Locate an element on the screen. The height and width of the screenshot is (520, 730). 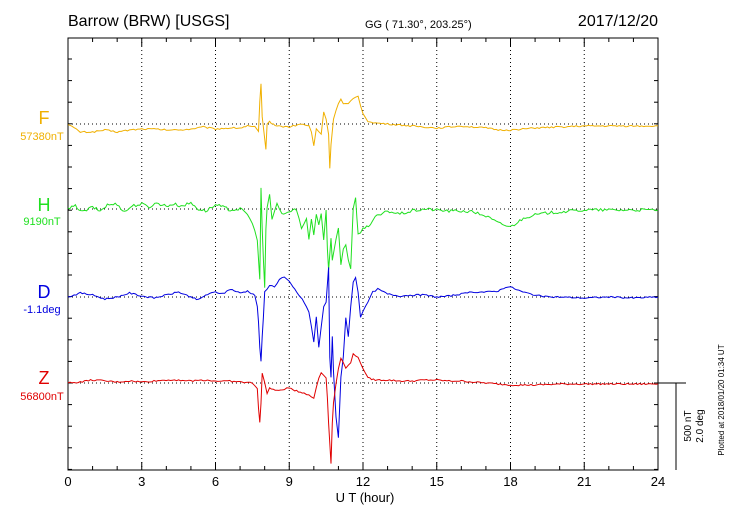
x-tick-label: 21 is located at coordinates (584, 481).